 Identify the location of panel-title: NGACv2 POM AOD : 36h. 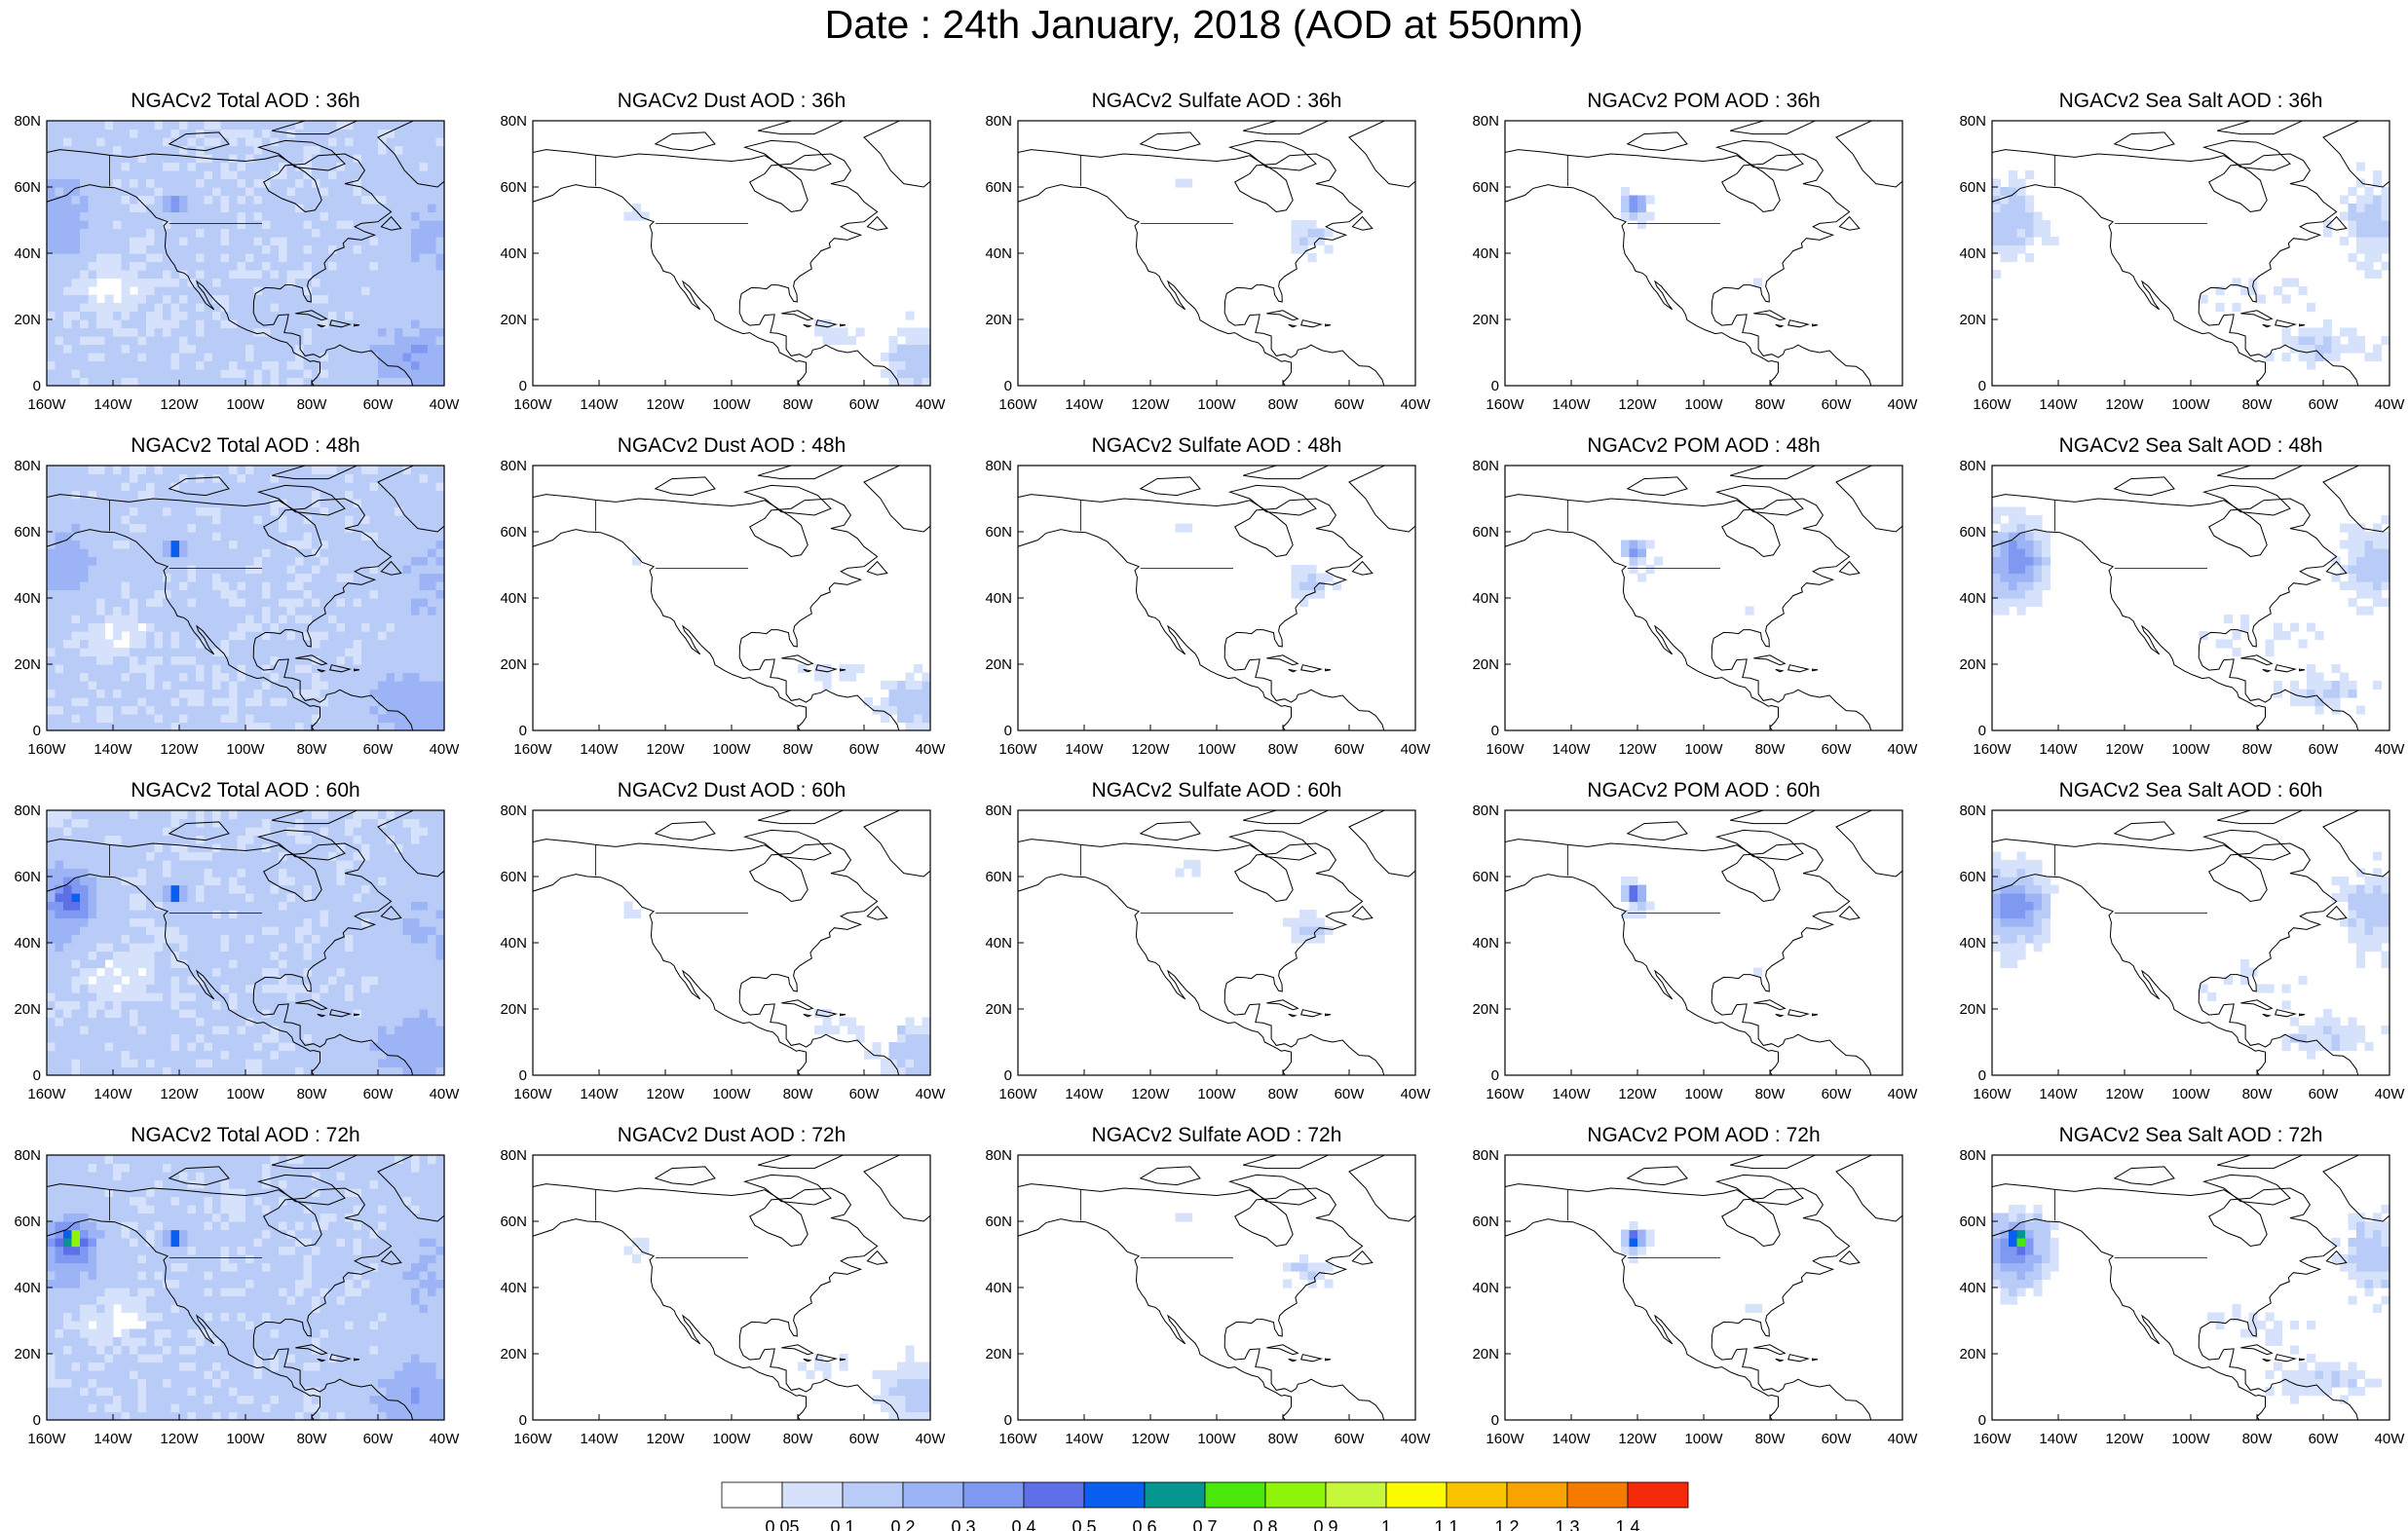
(1704, 101).